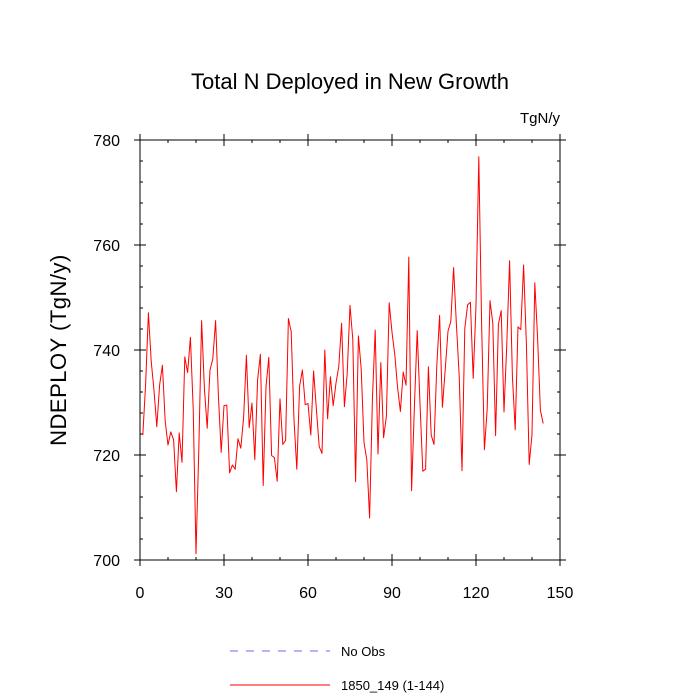 Image resolution: width=700 pixels, height=700 pixels. What do you see at coordinates (363, 651) in the screenshot?
I see `legend-label: No Obs` at bounding box center [363, 651].